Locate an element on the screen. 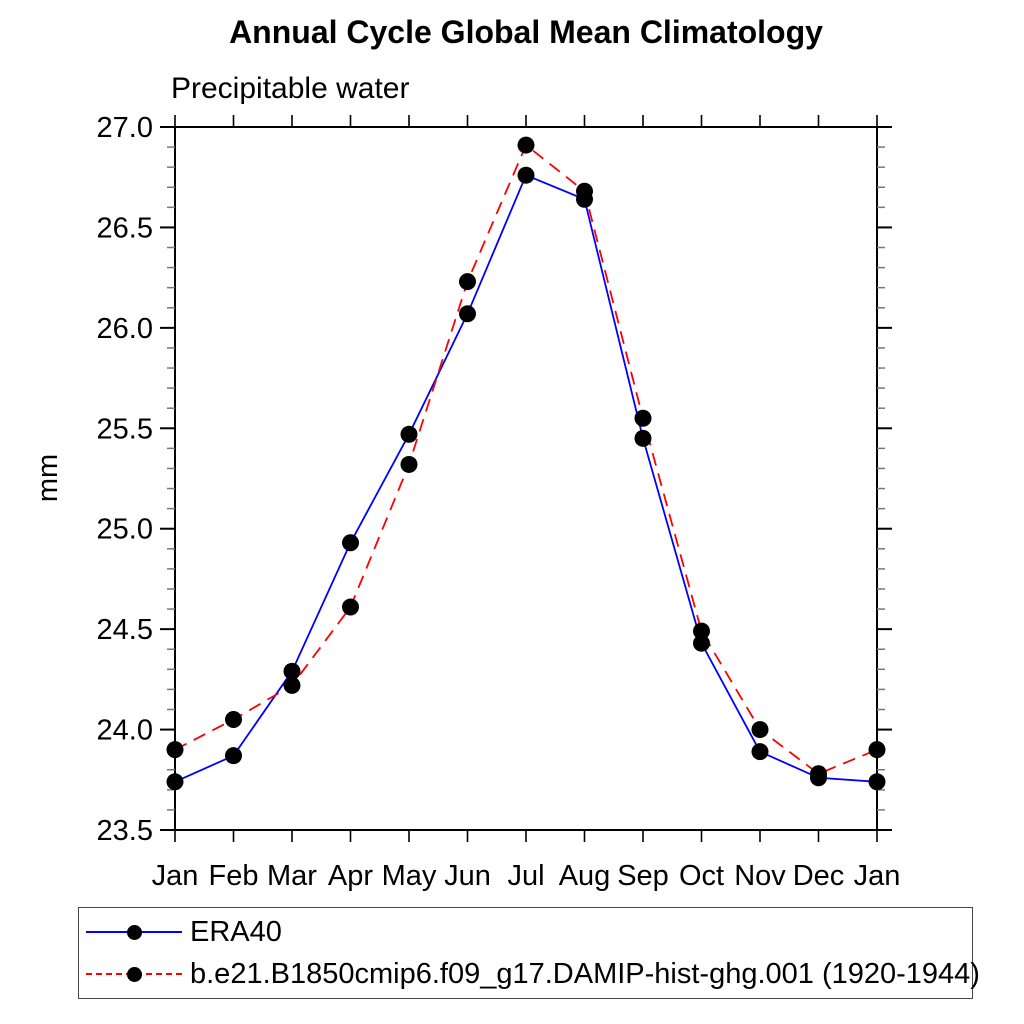  legend-sample-era40 is located at coordinates (134, 932).